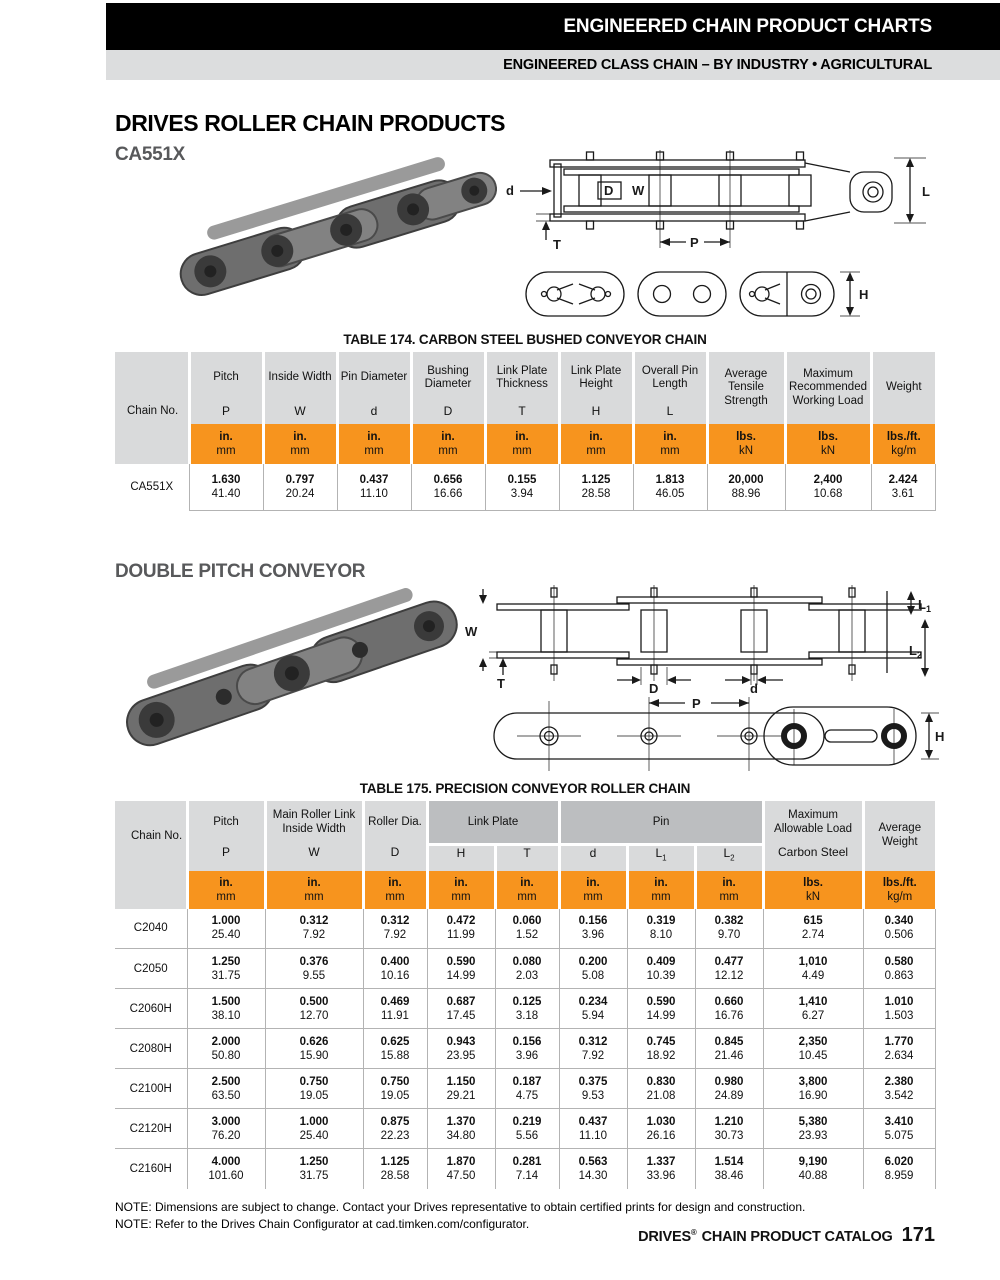 The width and height of the screenshot is (1000, 1280). What do you see at coordinates (460, 1168) in the screenshot?
I see `value-cell: 1.870 47.50` at bounding box center [460, 1168].